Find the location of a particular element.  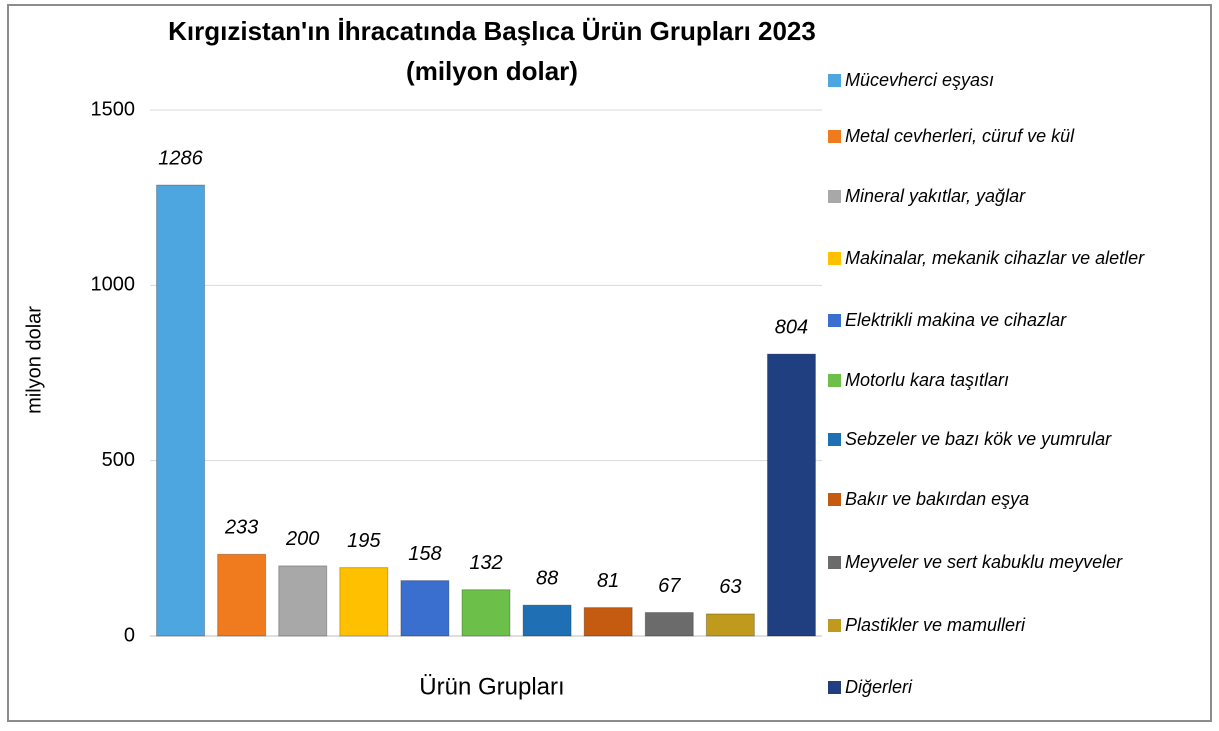

legend-item: Meyveler ve sert kabuklu meyveler is located at coordinates (975, 562).